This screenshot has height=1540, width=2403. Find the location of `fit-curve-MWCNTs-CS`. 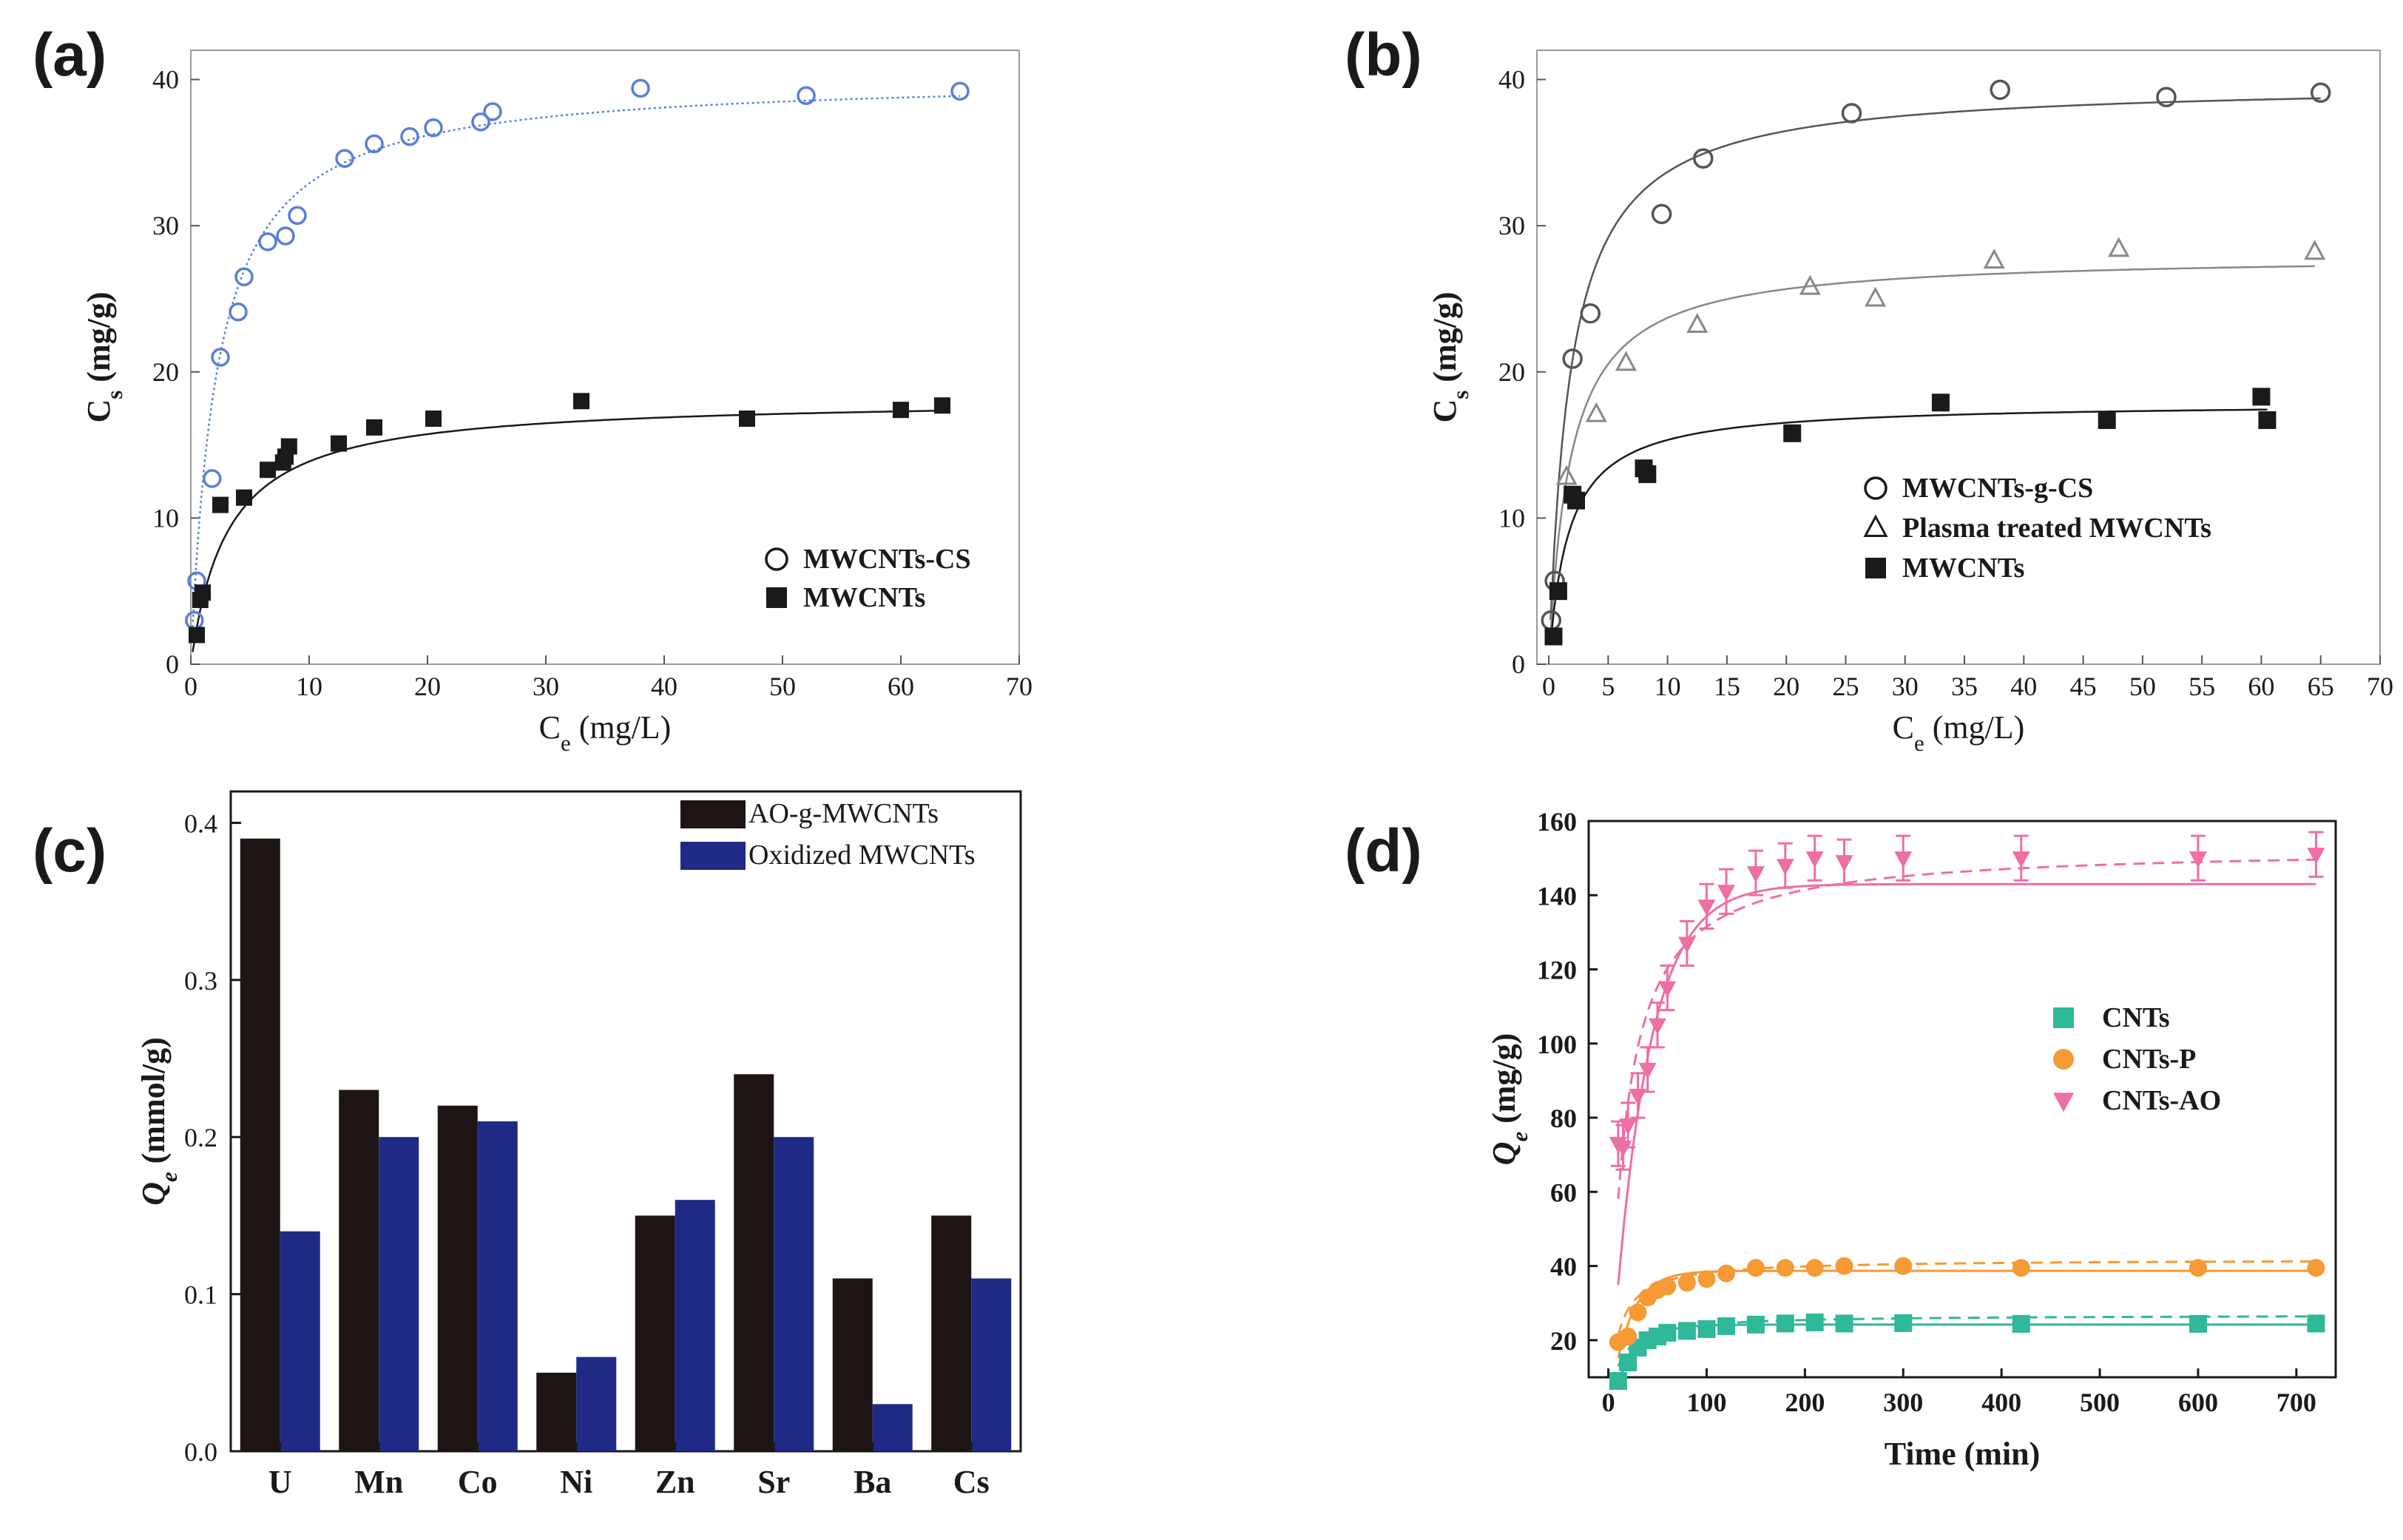

fit-curve-MWCNTs-CS is located at coordinates (576, 361).